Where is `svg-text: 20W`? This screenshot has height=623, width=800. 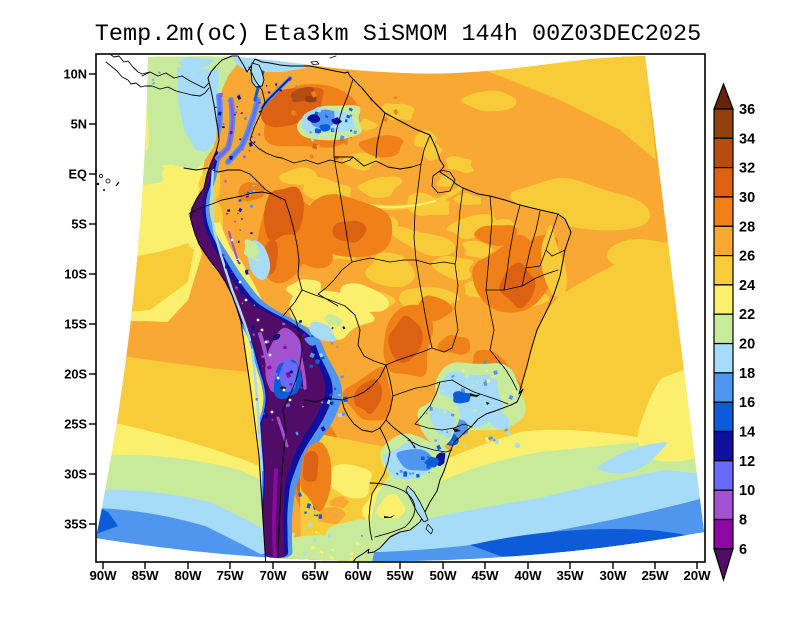 svg-text: 20W is located at coordinates (697, 575).